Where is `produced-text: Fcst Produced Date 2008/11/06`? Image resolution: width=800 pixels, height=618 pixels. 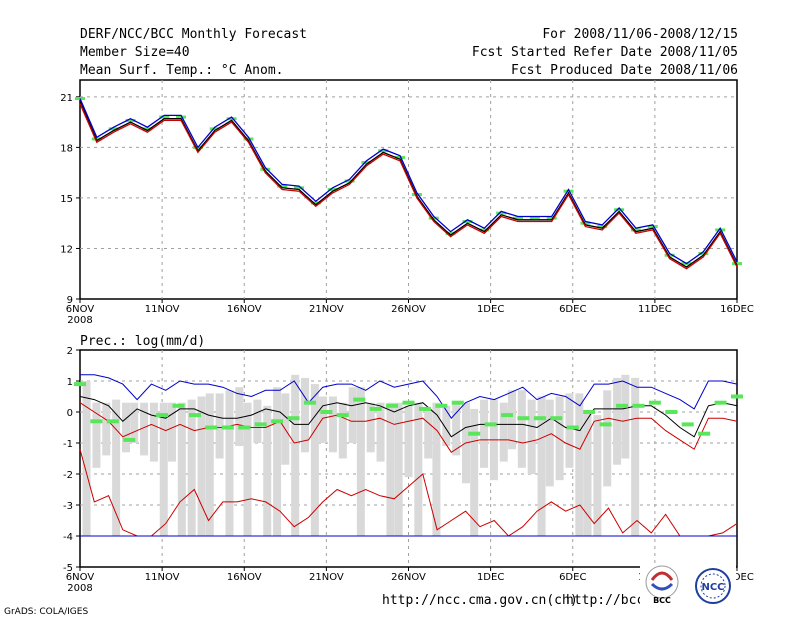 produced-text: Fcst Produced Date 2008/11/06 is located at coordinates (624, 70).